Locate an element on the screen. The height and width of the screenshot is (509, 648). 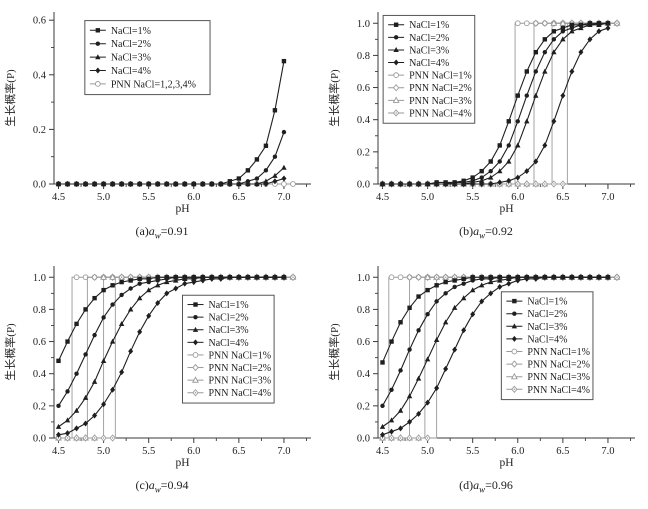
caption-a-sub: w is located at coordinates (157, 235).